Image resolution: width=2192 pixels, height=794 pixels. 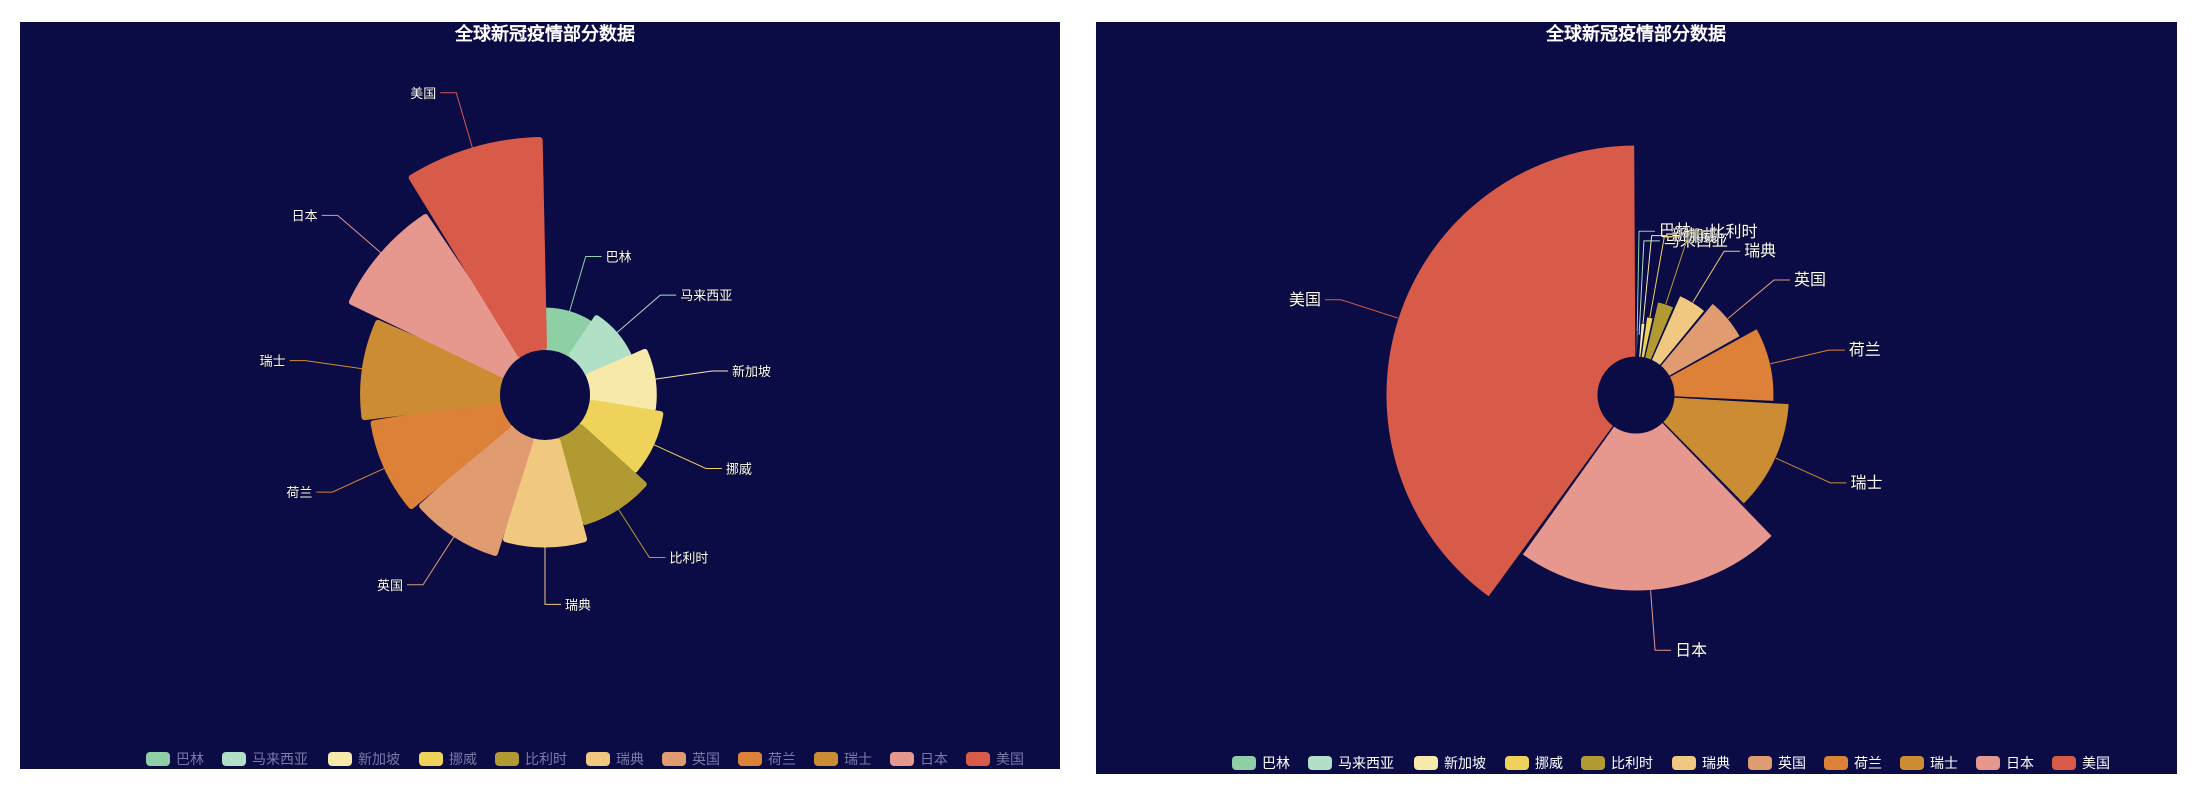 What do you see at coordinates (585, 759) in the screenshot?
I see `left-legend: 巴林 马来西亚 新加坡 挪威 比利时 瑞典 英国 荷兰 瑞士 日本 美国` at bounding box center [585, 759].